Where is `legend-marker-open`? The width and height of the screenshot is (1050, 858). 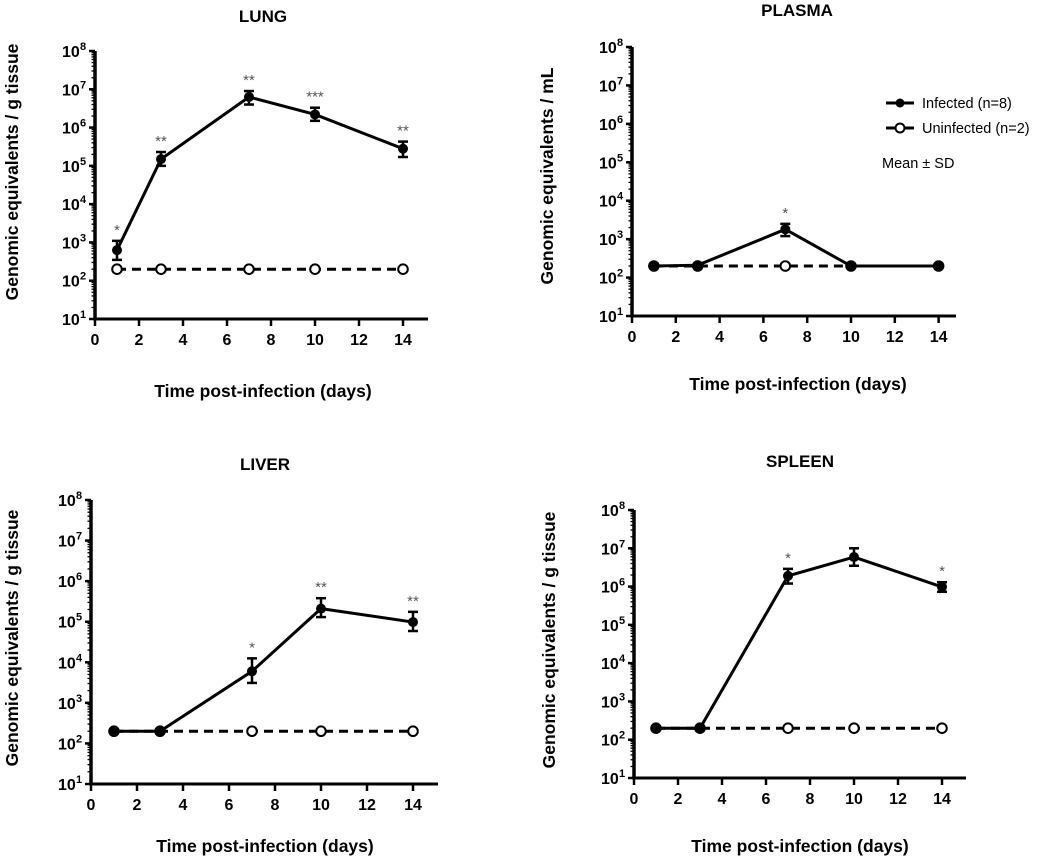 legend-marker-open is located at coordinates (900, 128).